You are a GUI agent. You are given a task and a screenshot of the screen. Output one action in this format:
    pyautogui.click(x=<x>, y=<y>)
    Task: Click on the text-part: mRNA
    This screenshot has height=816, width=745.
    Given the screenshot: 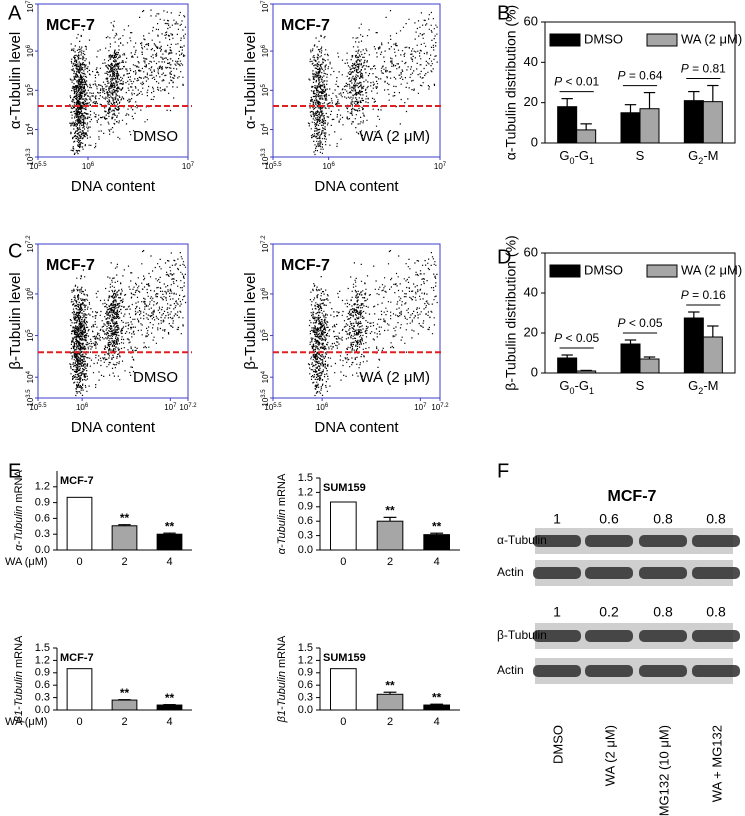 What is the action you would take?
    pyautogui.click(x=282, y=491)
    